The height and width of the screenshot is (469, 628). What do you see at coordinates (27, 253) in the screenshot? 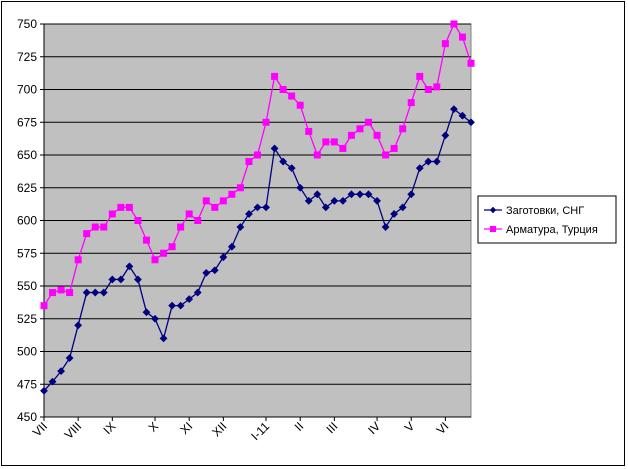
I see `y-tick-label: 575` at bounding box center [27, 253].